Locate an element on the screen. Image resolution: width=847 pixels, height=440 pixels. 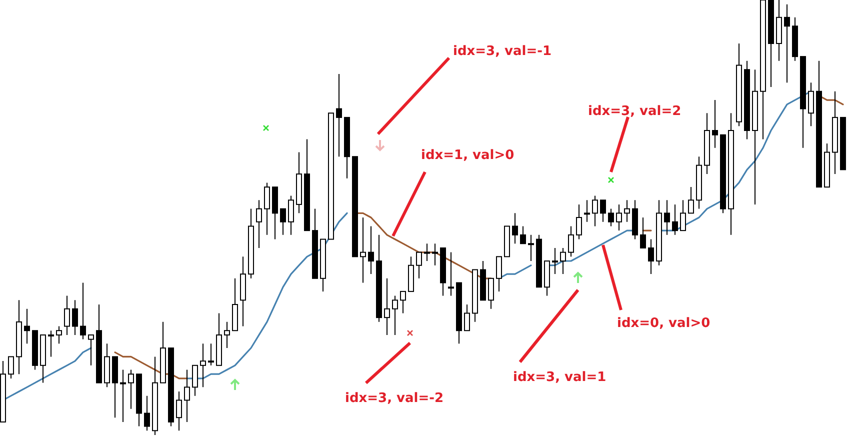
annotation: idx=3, val=-2 is located at coordinates (394, 398).